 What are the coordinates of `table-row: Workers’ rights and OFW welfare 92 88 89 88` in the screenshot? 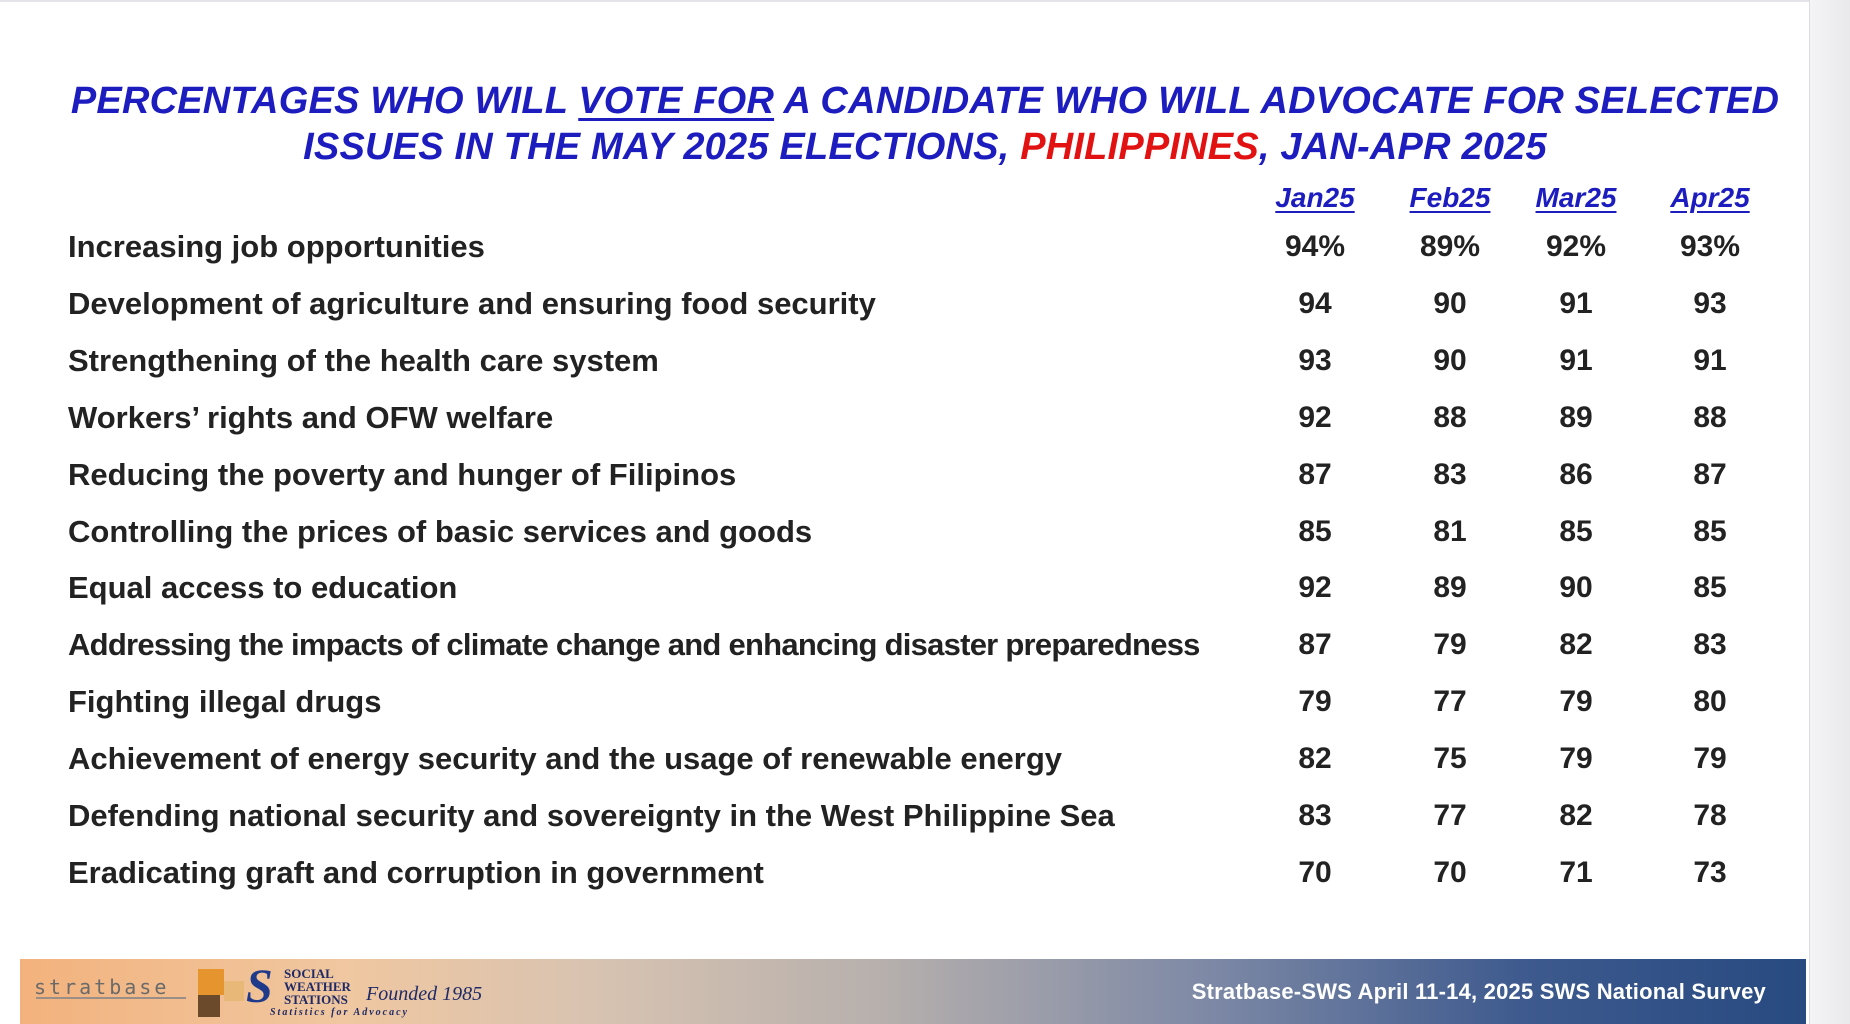 It's located at (925, 417).